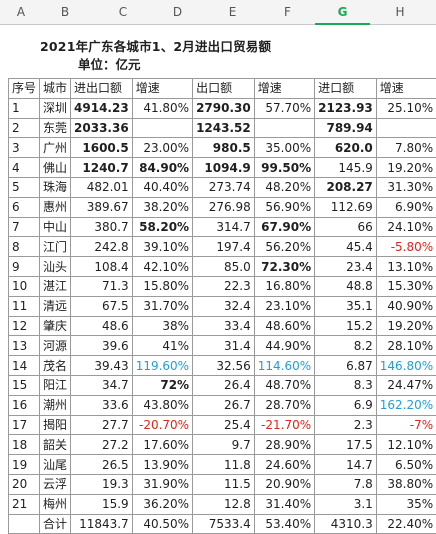 The width and height of the screenshot is (436, 534). I want to click on cell-import-growth: 31.30%, so click(406, 187).